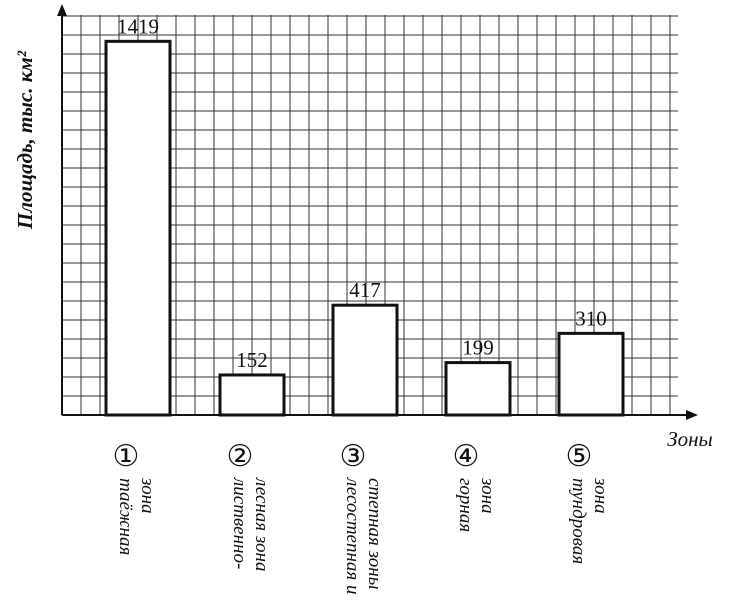 The height and width of the screenshot is (606, 752). I want to click on category-number: ①, so click(126, 456).